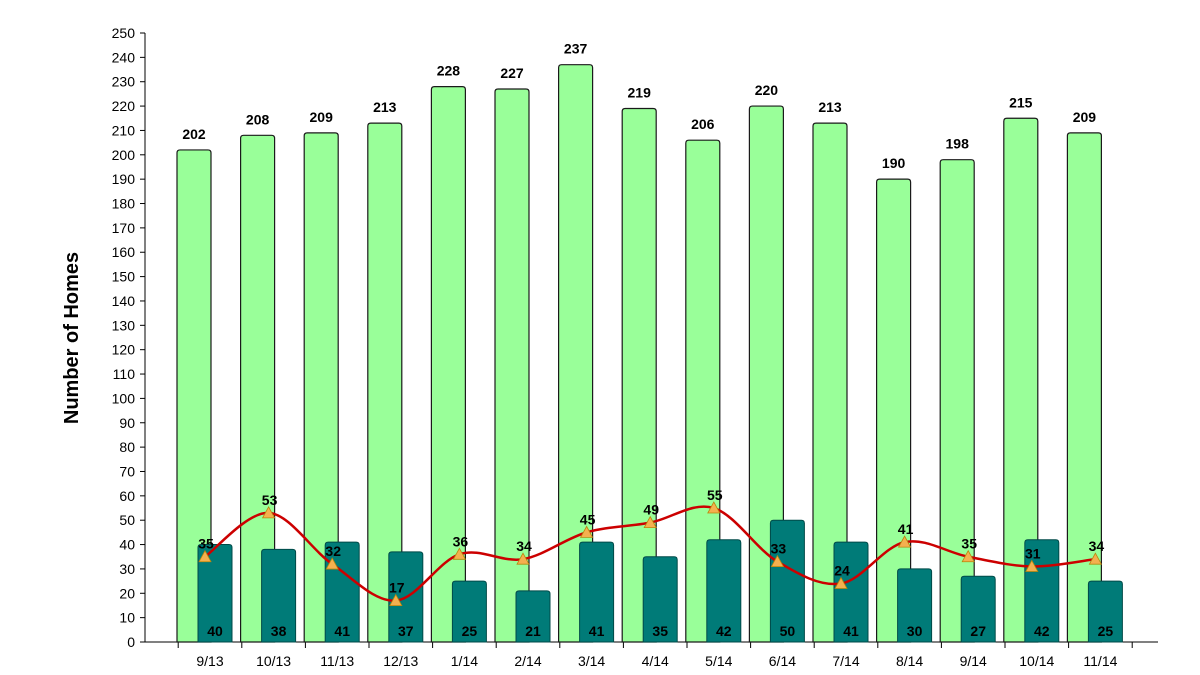 The image size is (1200, 675). Describe the element at coordinates (127, 447) in the screenshot. I see `y-tick-label: 80` at that location.